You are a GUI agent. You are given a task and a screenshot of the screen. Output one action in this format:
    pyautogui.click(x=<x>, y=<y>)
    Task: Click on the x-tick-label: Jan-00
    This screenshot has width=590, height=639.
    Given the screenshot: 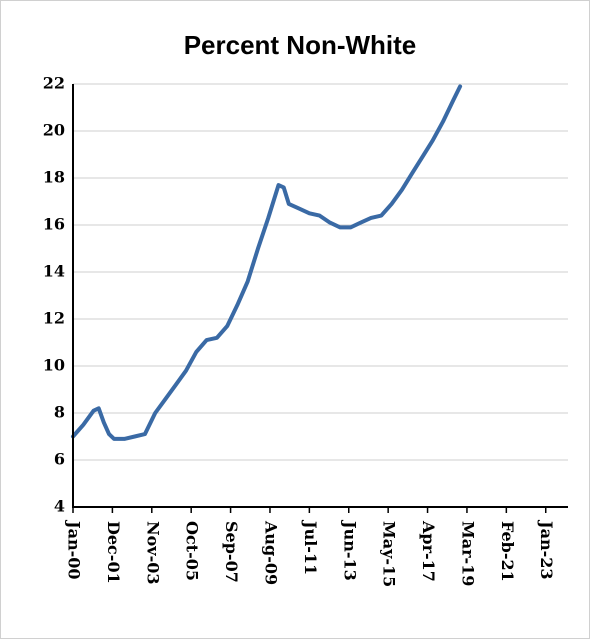 What is the action you would take?
    pyautogui.click(x=74, y=549)
    